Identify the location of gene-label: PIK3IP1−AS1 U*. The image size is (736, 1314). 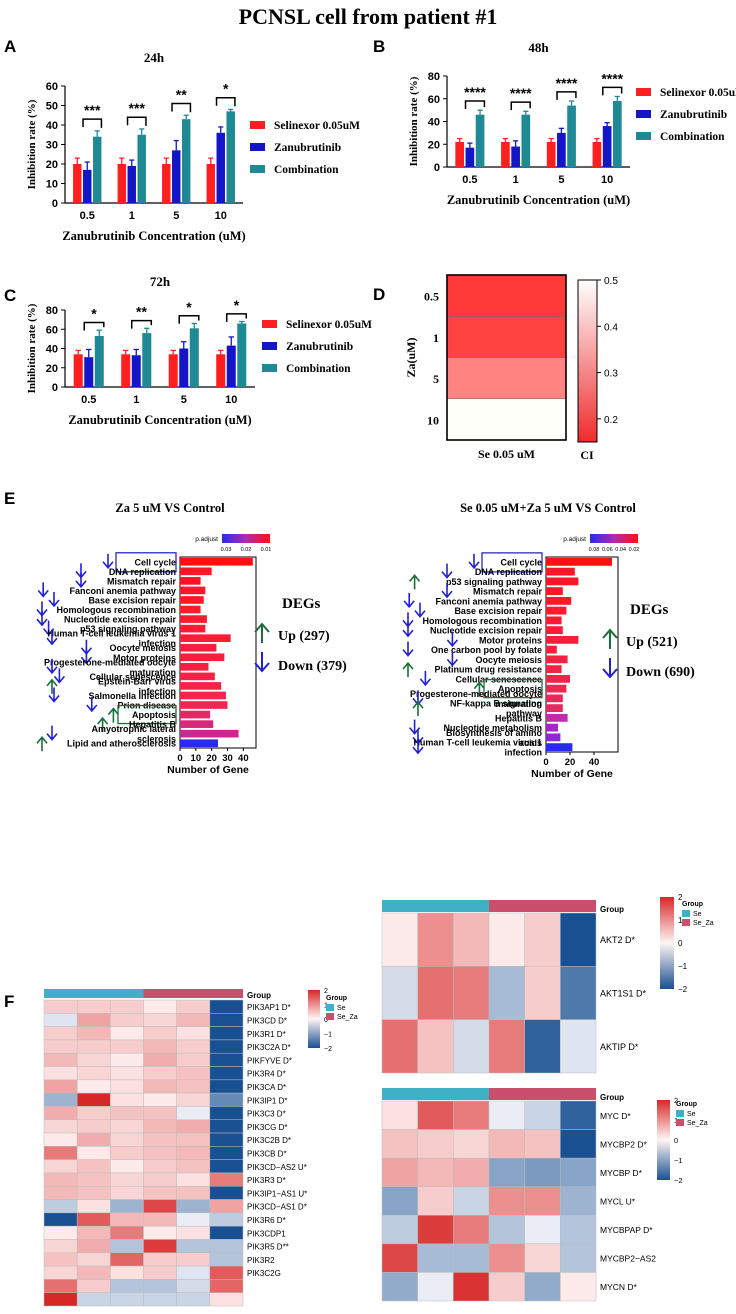
(277, 1193).